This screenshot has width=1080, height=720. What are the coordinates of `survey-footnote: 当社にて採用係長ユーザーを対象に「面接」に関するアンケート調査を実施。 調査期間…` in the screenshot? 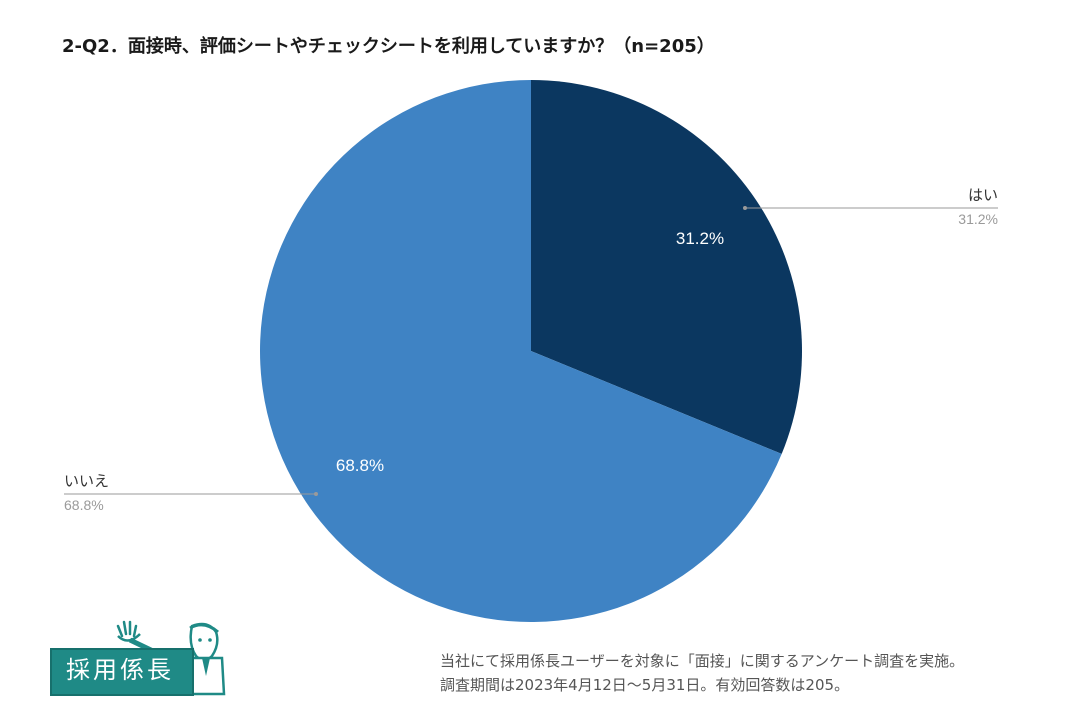 It's located at (702, 673).